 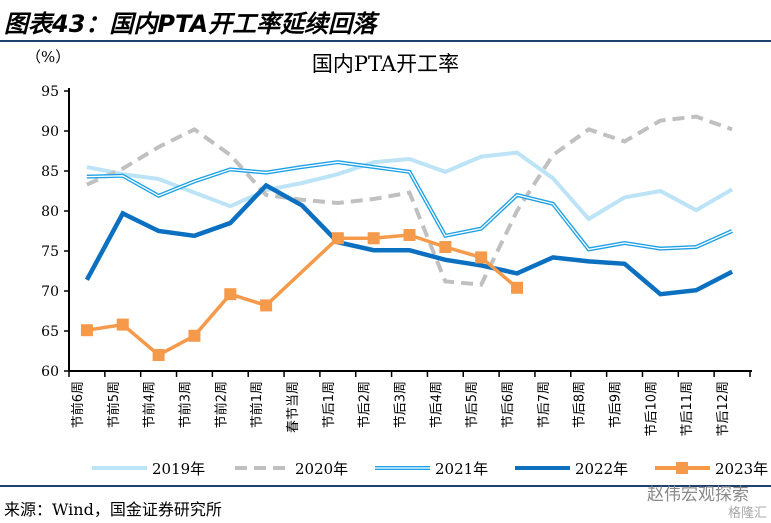 I want to click on x-tick-label: 节前1周, so click(x=257, y=404).